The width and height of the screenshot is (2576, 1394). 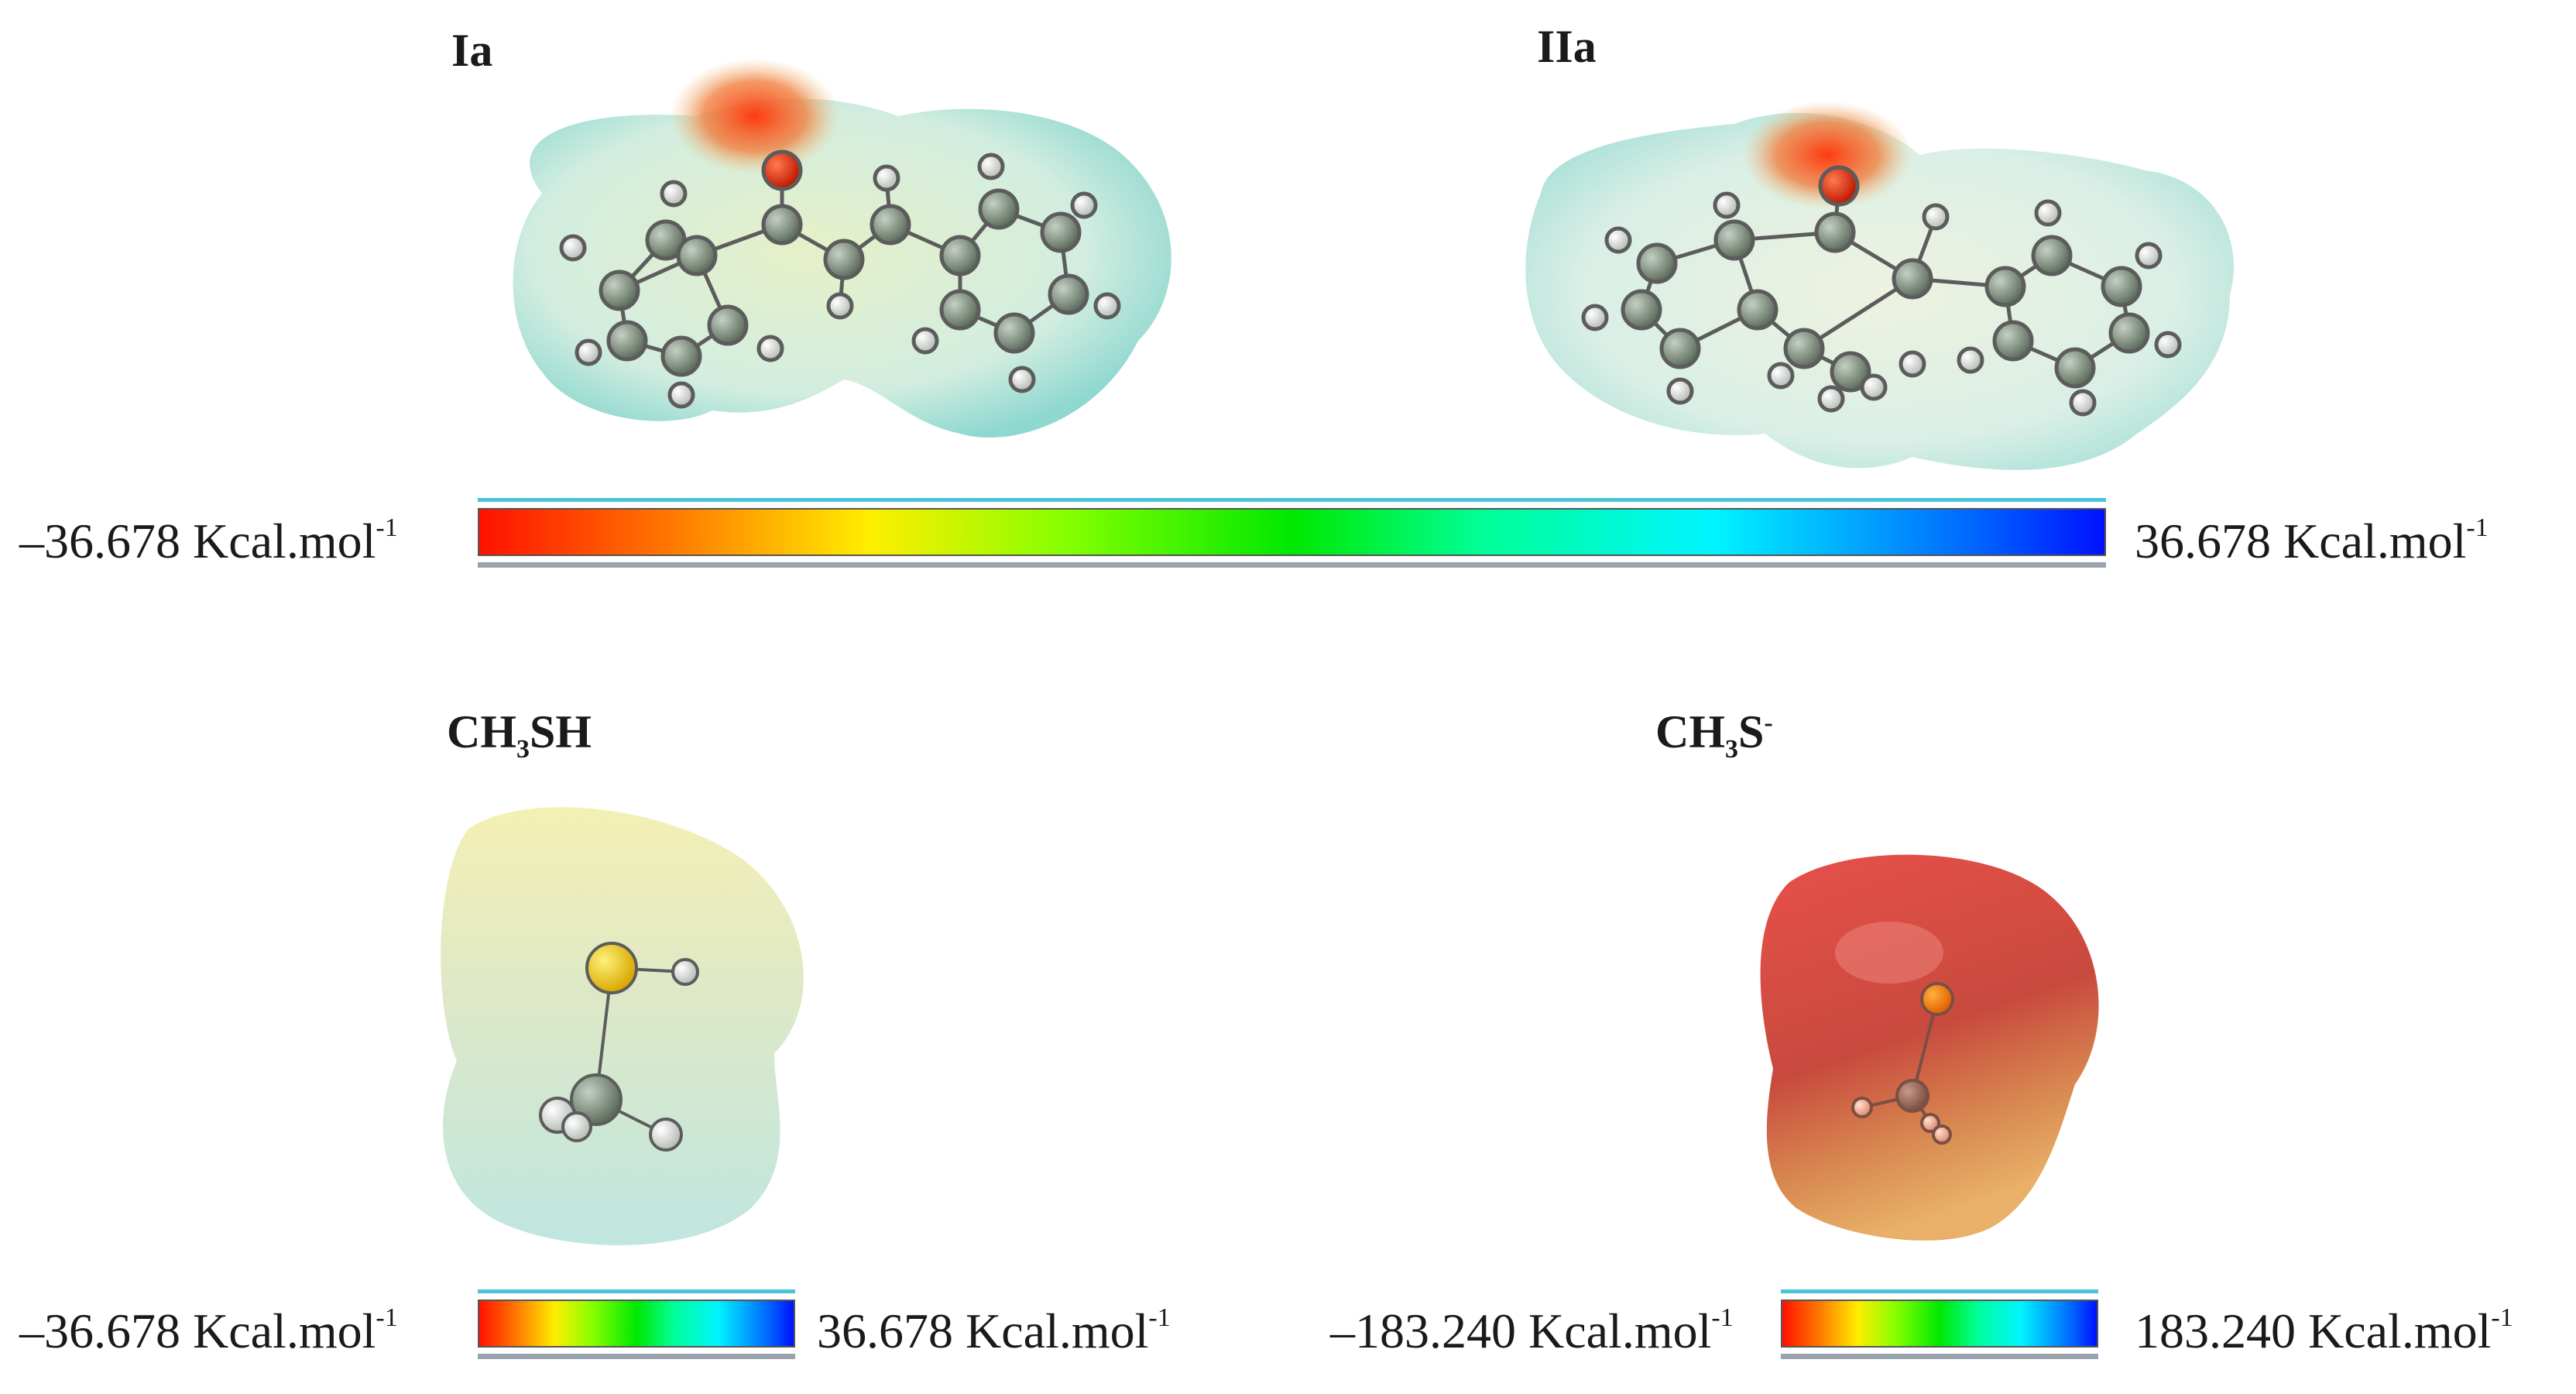 I want to click on surface-iia, so click(x=1880, y=285).